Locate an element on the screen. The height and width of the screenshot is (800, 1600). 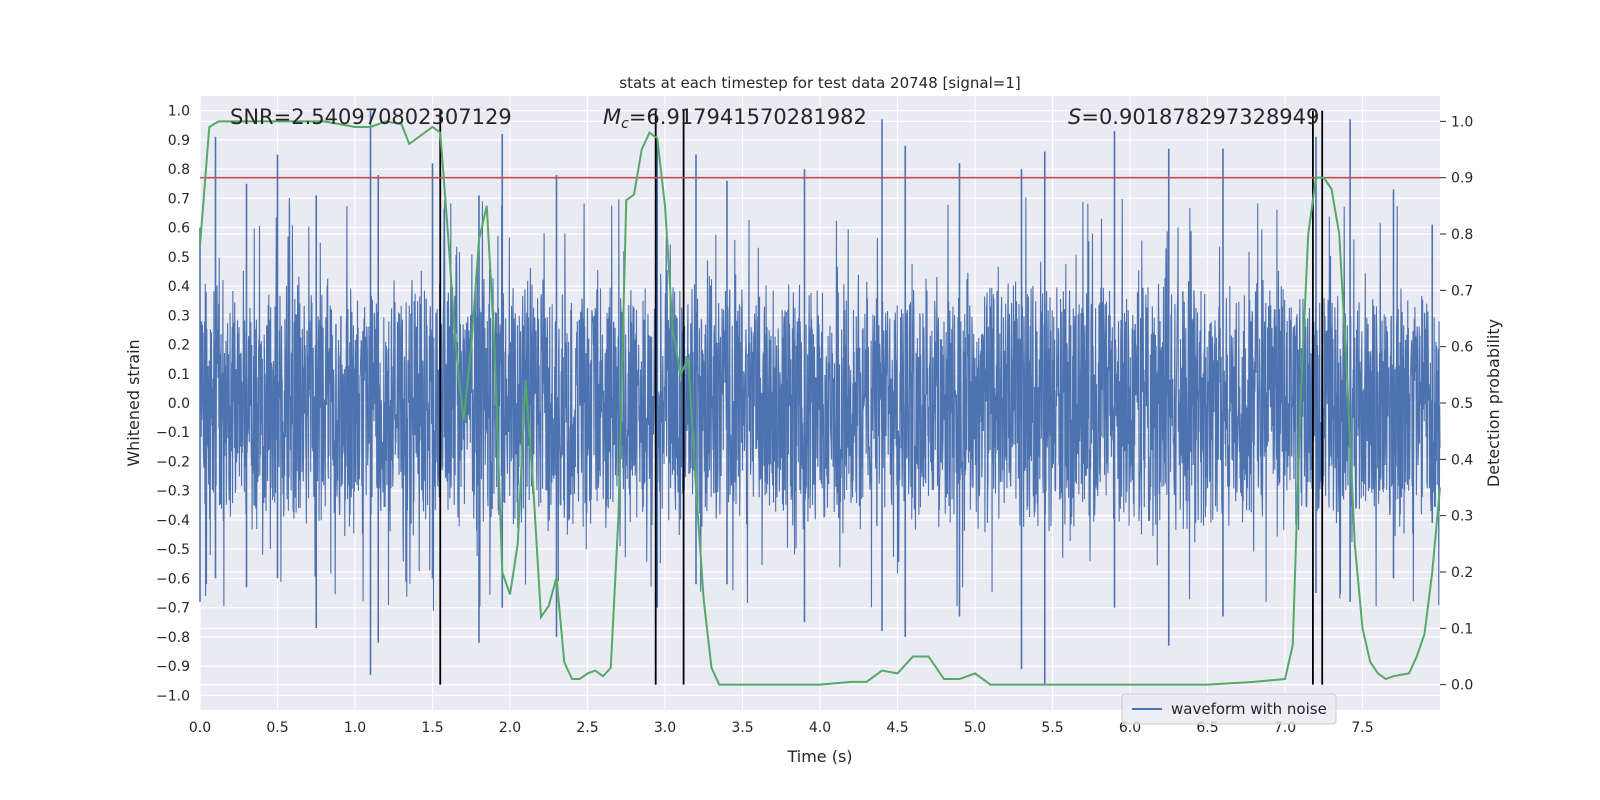
y-tick-label: 0.1 is located at coordinates (179, 375).